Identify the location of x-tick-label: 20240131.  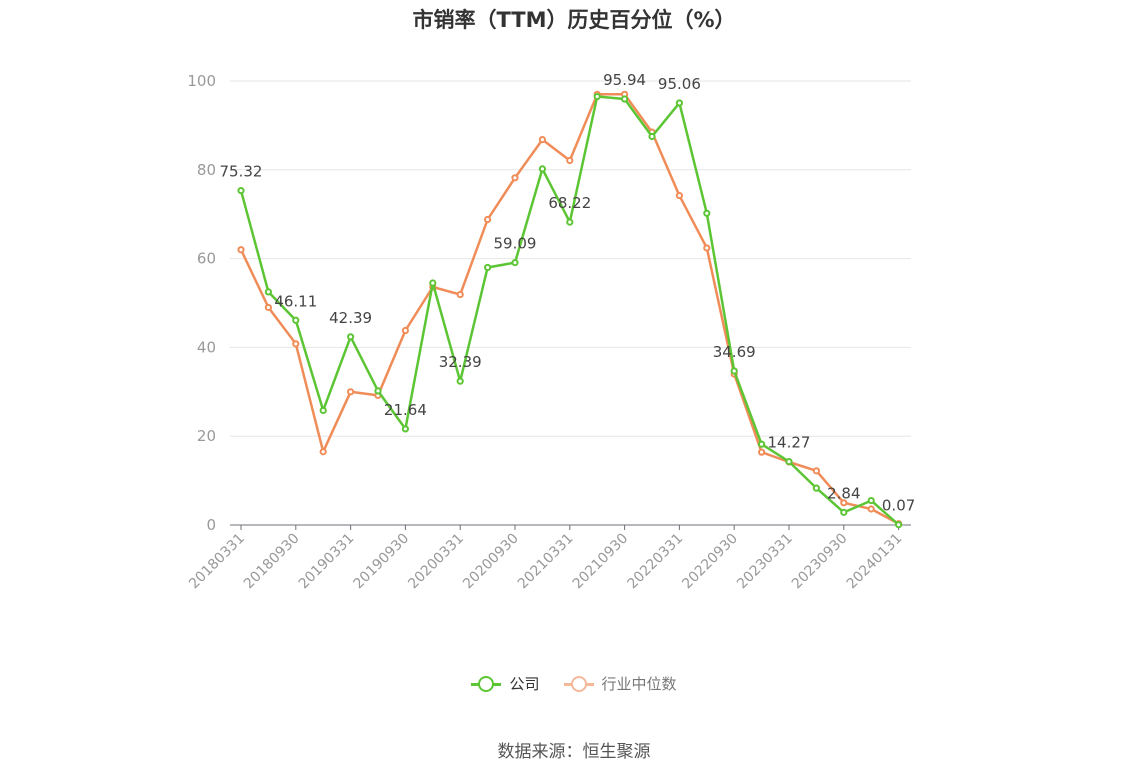
(875, 562).